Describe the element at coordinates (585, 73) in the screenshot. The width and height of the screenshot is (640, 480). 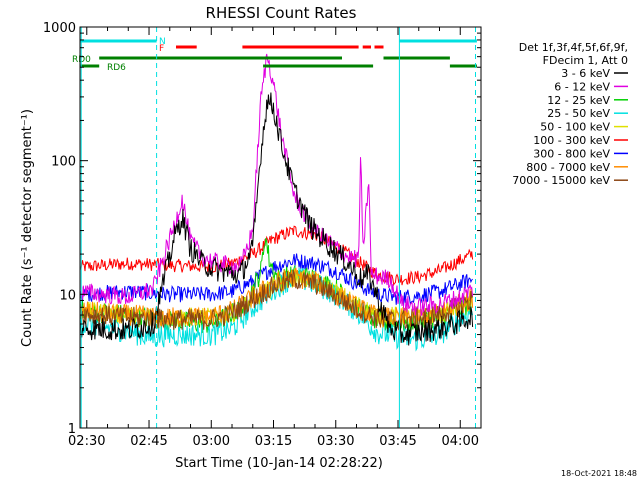
I see `legend-label-0: 3 - 6 keV` at that location.